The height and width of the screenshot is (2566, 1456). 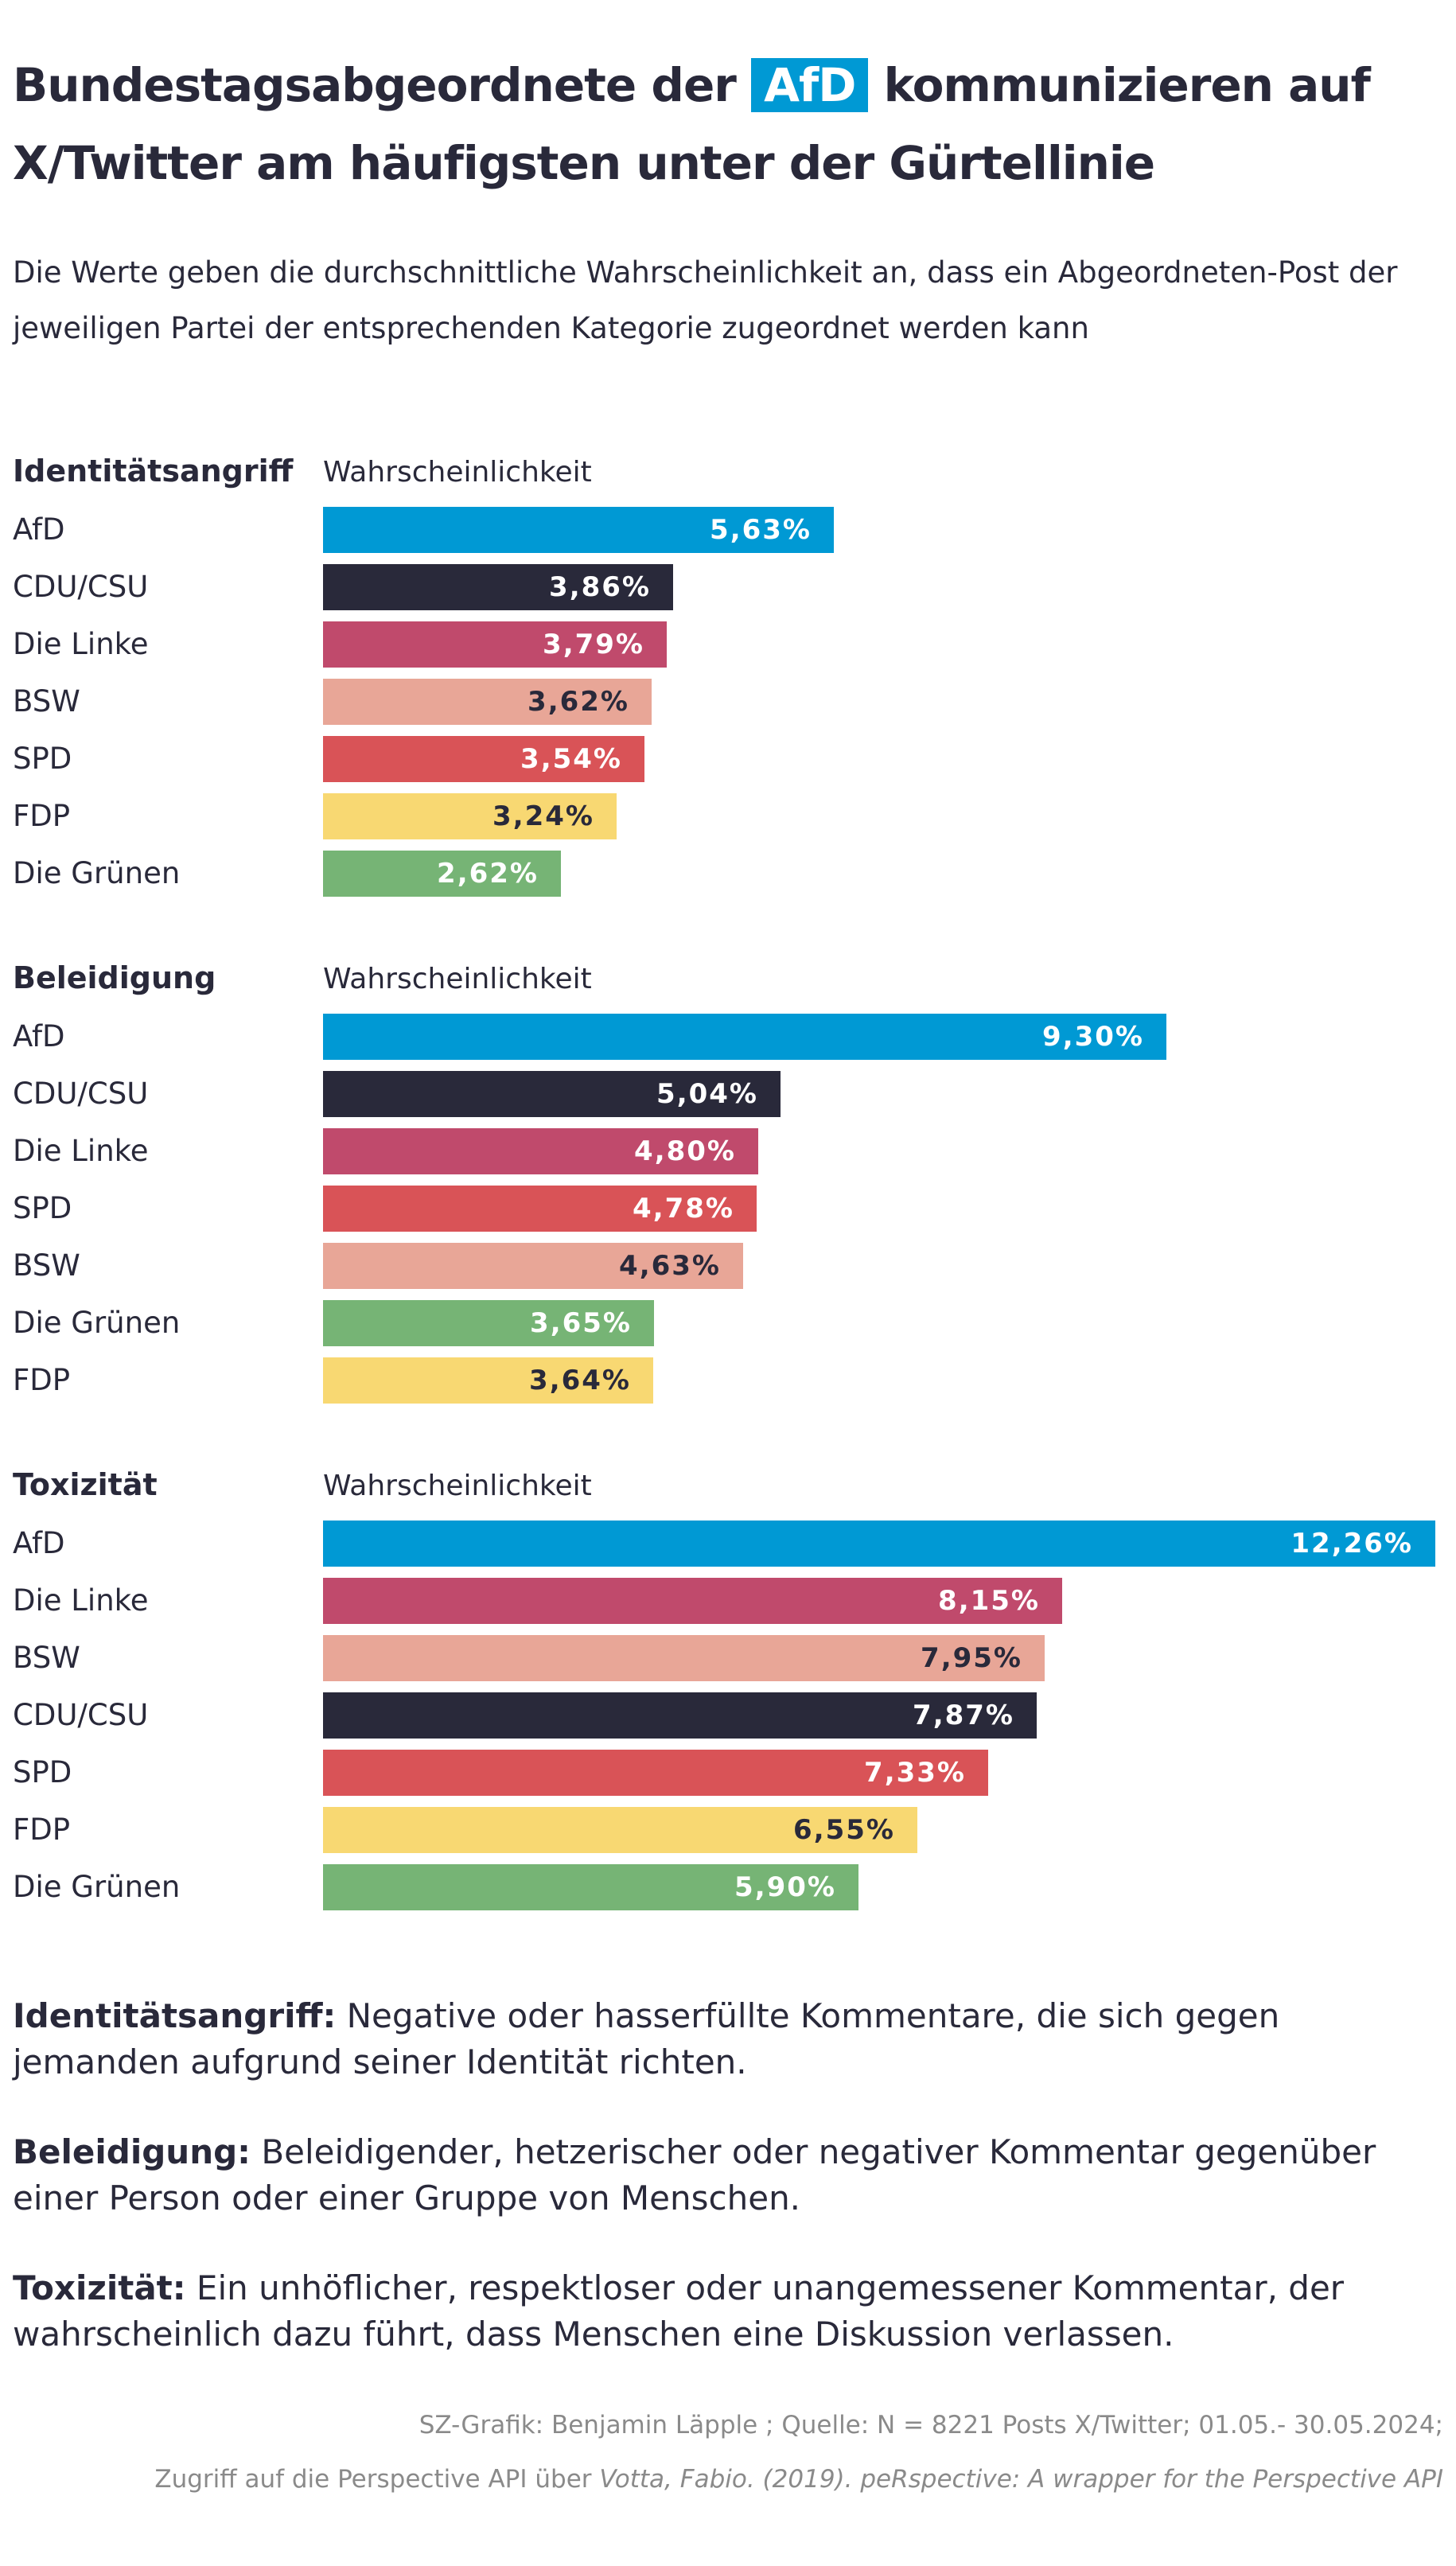 What do you see at coordinates (373, 2480) in the screenshot?
I see `footer-citation-plain: Zugriff auf die Perspective API über` at bounding box center [373, 2480].